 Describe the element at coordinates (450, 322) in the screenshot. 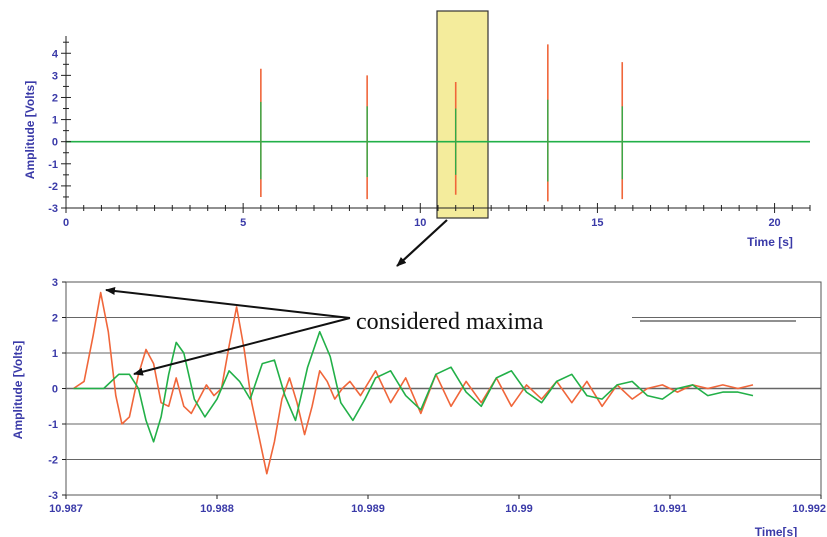

I see `annotation-text: considered maxima` at that location.